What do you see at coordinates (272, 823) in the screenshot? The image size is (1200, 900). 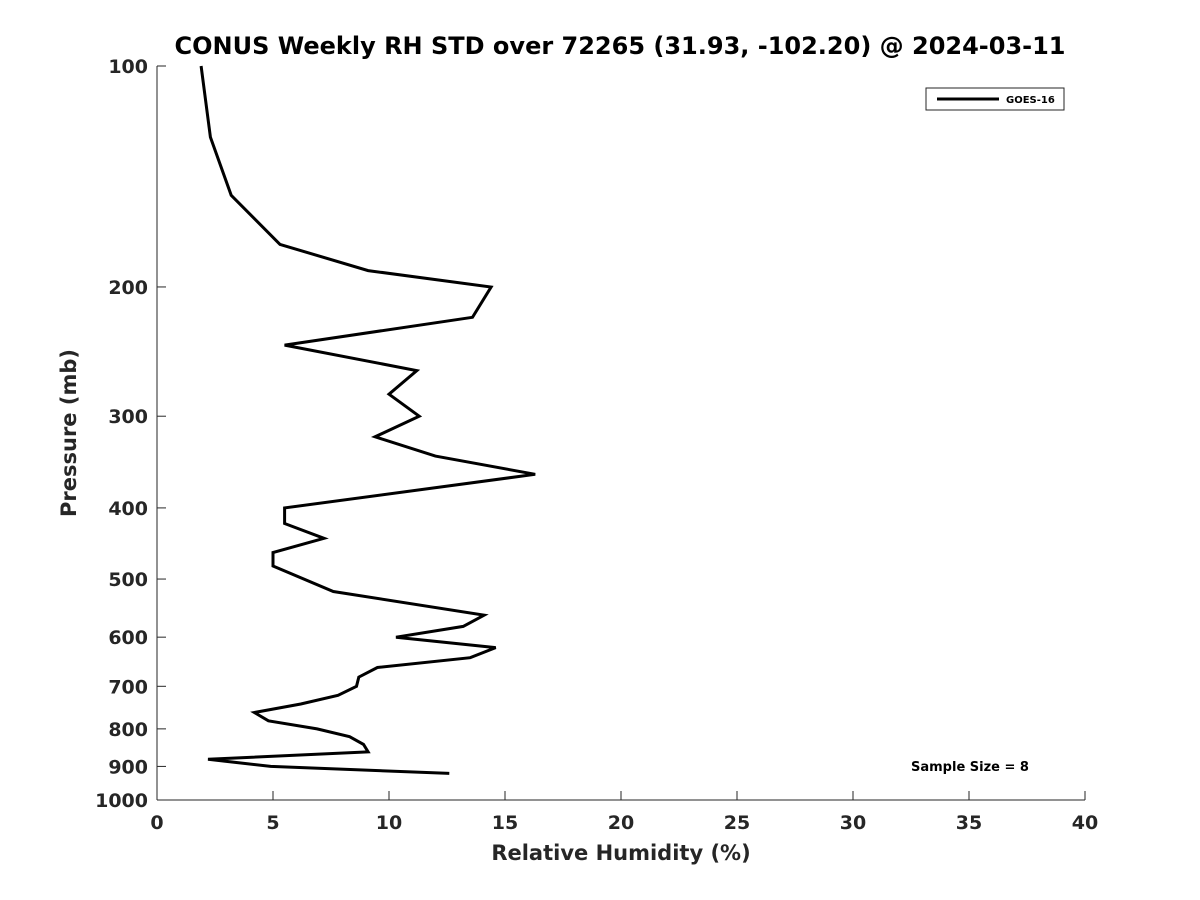 I see `x-tick-label: 5` at bounding box center [272, 823].